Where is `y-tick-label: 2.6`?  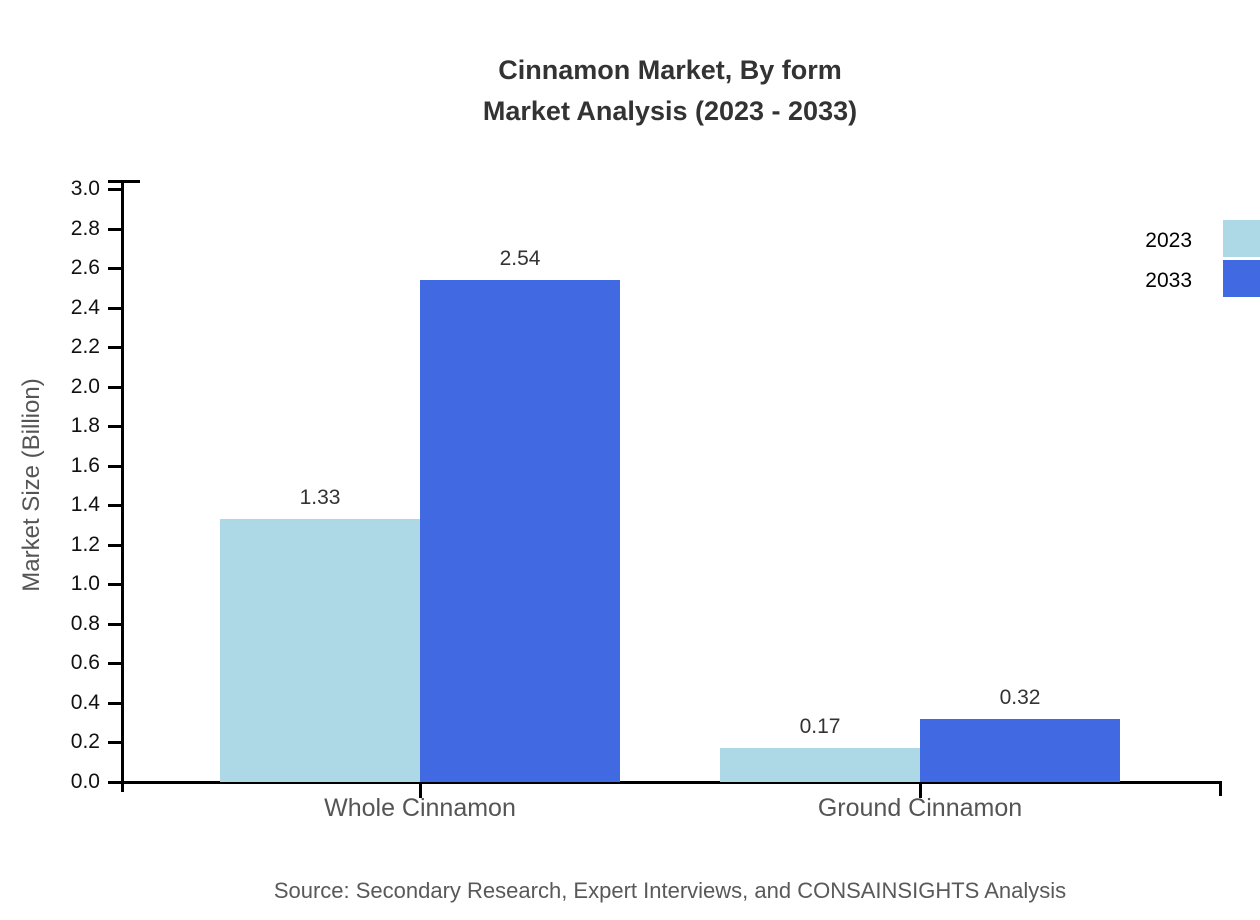 y-tick-label: 2.6 is located at coordinates (85, 268).